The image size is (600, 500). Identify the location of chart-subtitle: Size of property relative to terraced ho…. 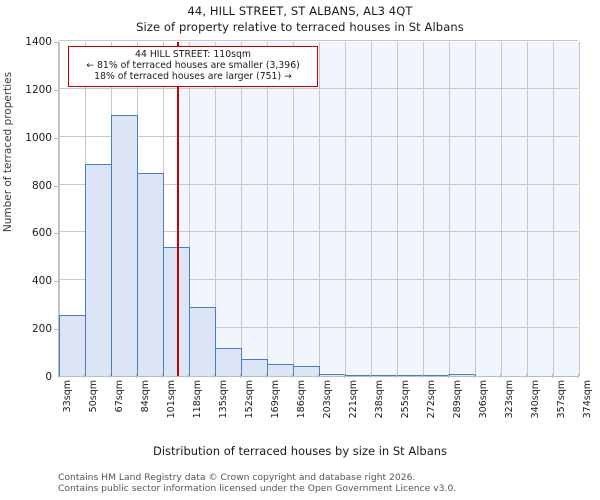
(300, 27).